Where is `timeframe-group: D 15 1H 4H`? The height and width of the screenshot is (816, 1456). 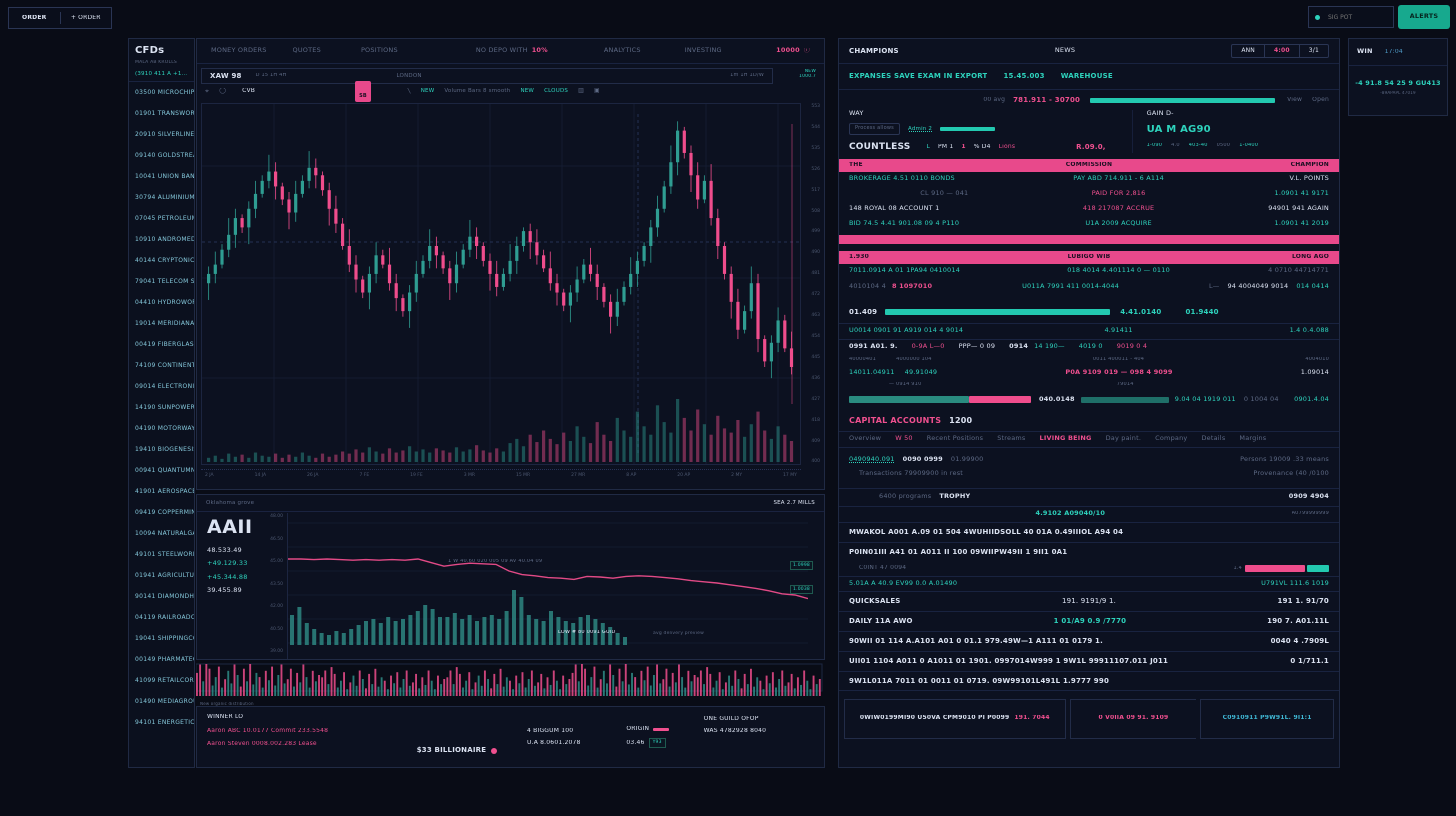
timeframe-group: D 15 1H 4H is located at coordinates (271, 76).